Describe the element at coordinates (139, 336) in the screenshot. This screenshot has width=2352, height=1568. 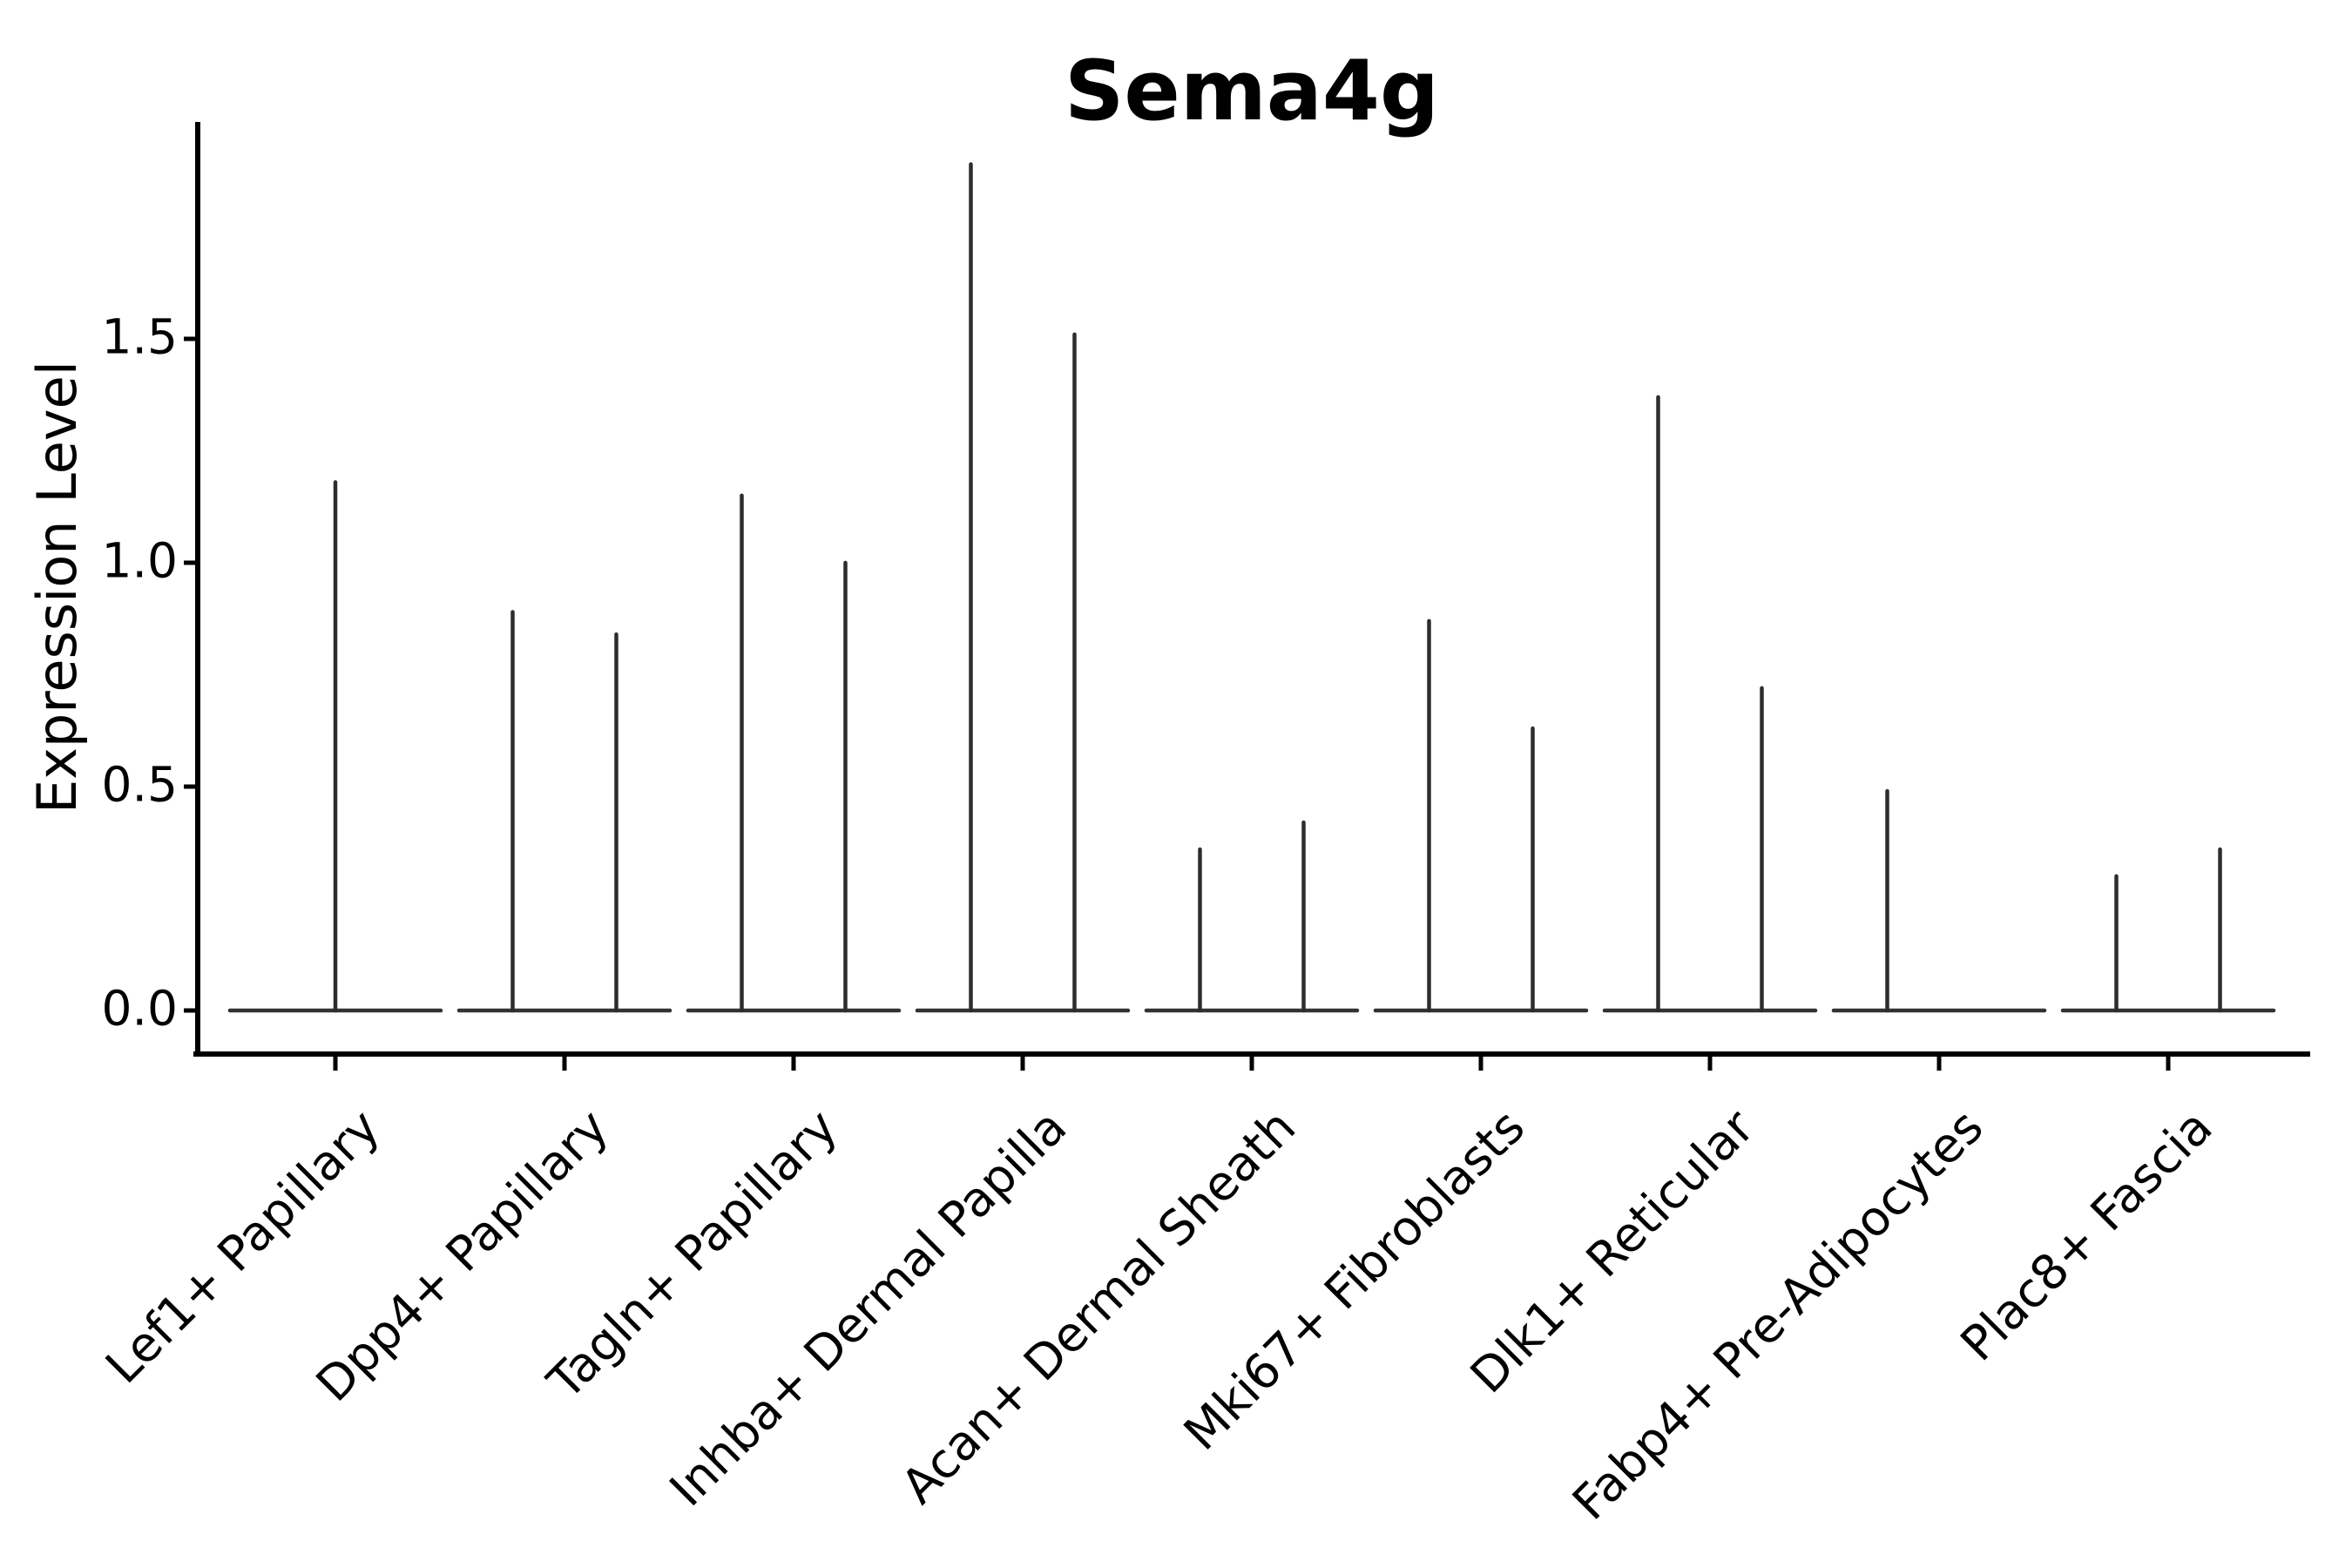
I see `y-tick-label: 1.5` at that location.